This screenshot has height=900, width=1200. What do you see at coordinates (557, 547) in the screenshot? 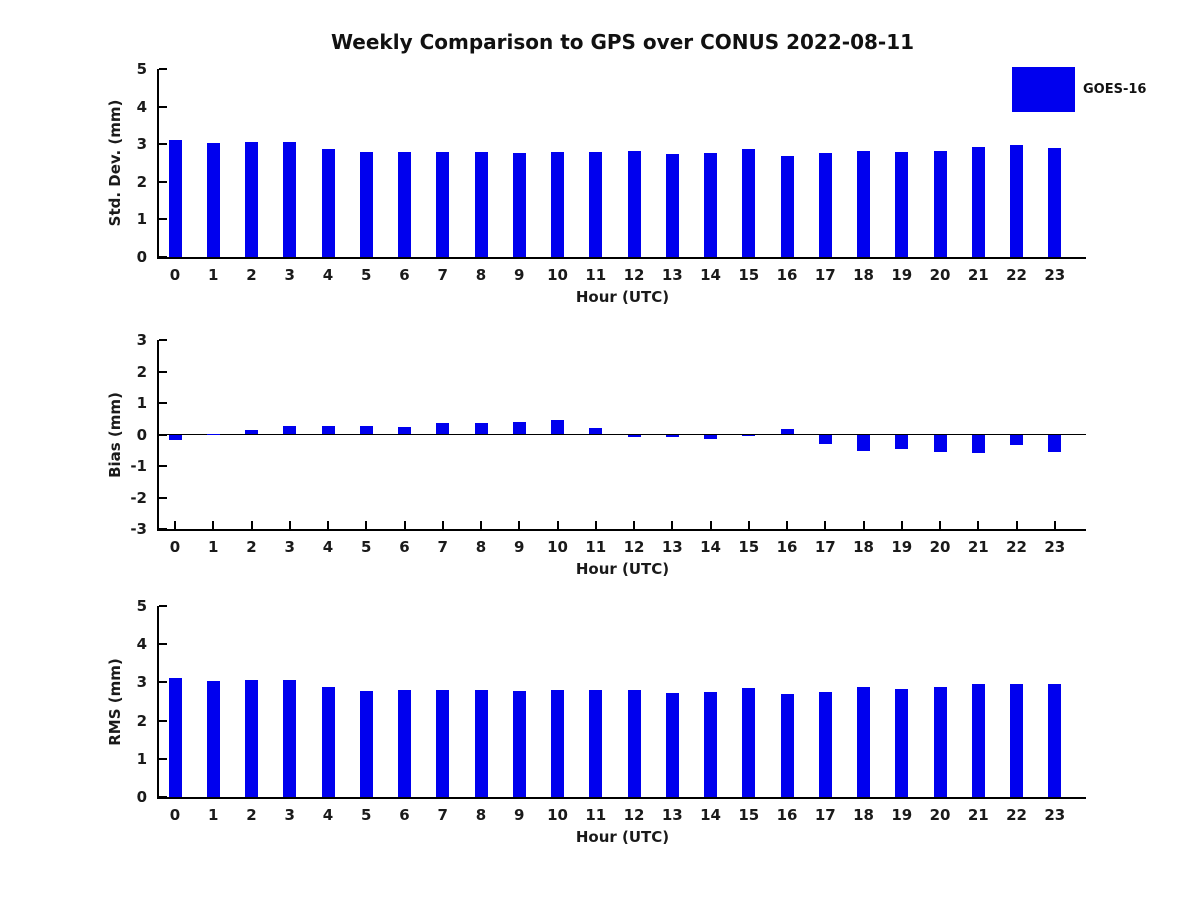
I see `x-tick-label: 10` at bounding box center [557, 547].